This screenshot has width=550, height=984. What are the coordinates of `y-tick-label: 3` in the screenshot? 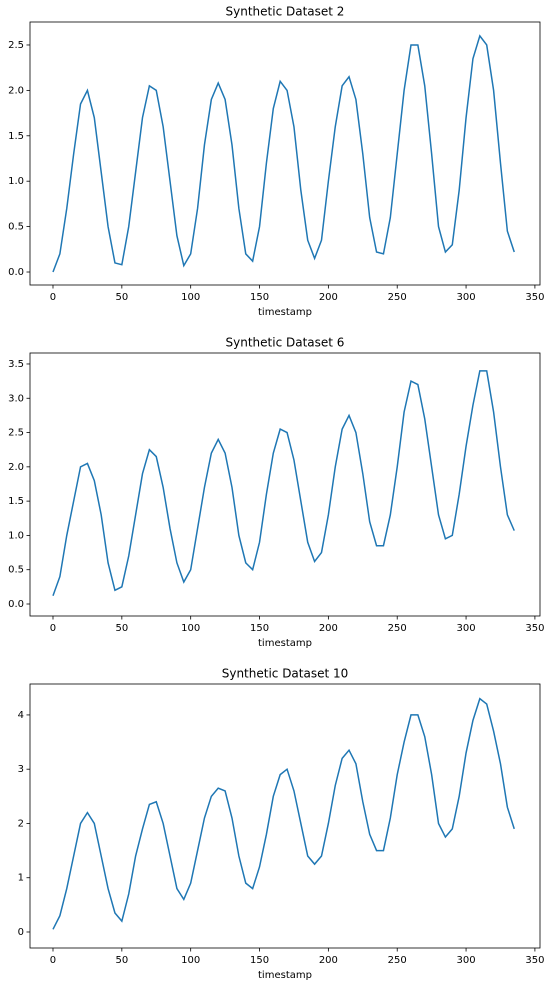 It's located at (21, 769).